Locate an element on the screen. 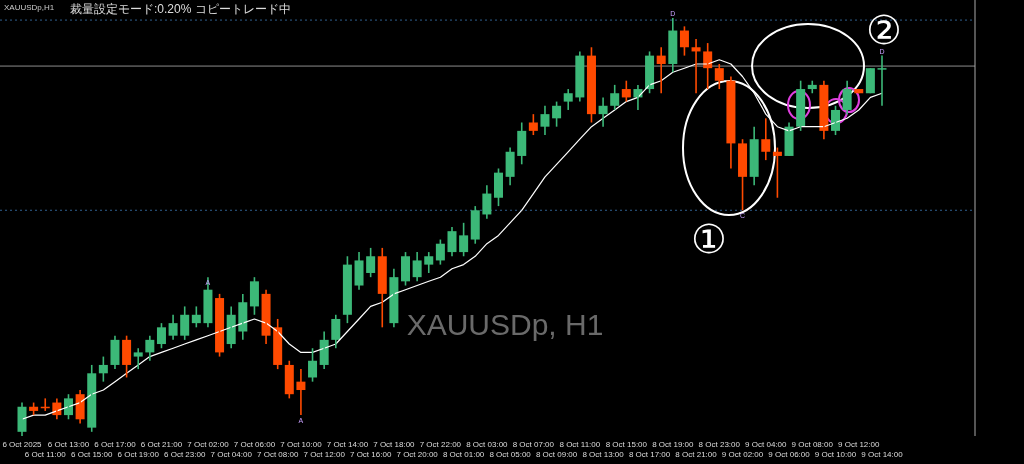 This screenshot has height=464, width=1024. x-tick-label: 7 Oct 14:00 is located at coordinates (347, 444).